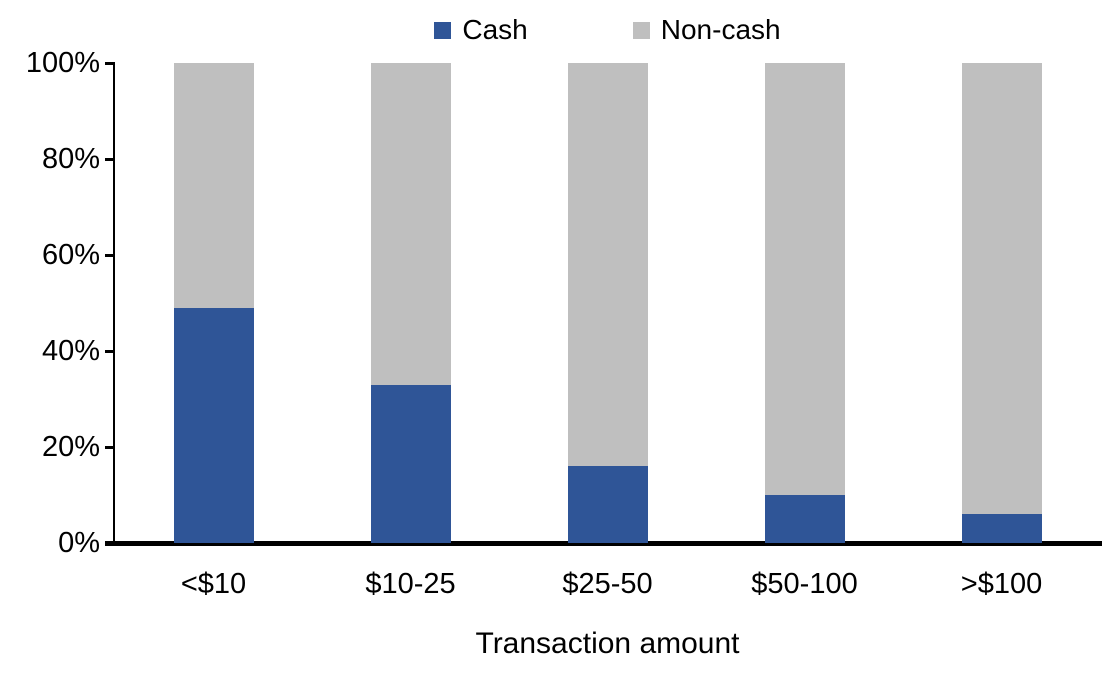  What do you see at coordinates (70, 351) in the screenshot?
I see `y-tick-label: 40%` at bounding box center [70, 351].